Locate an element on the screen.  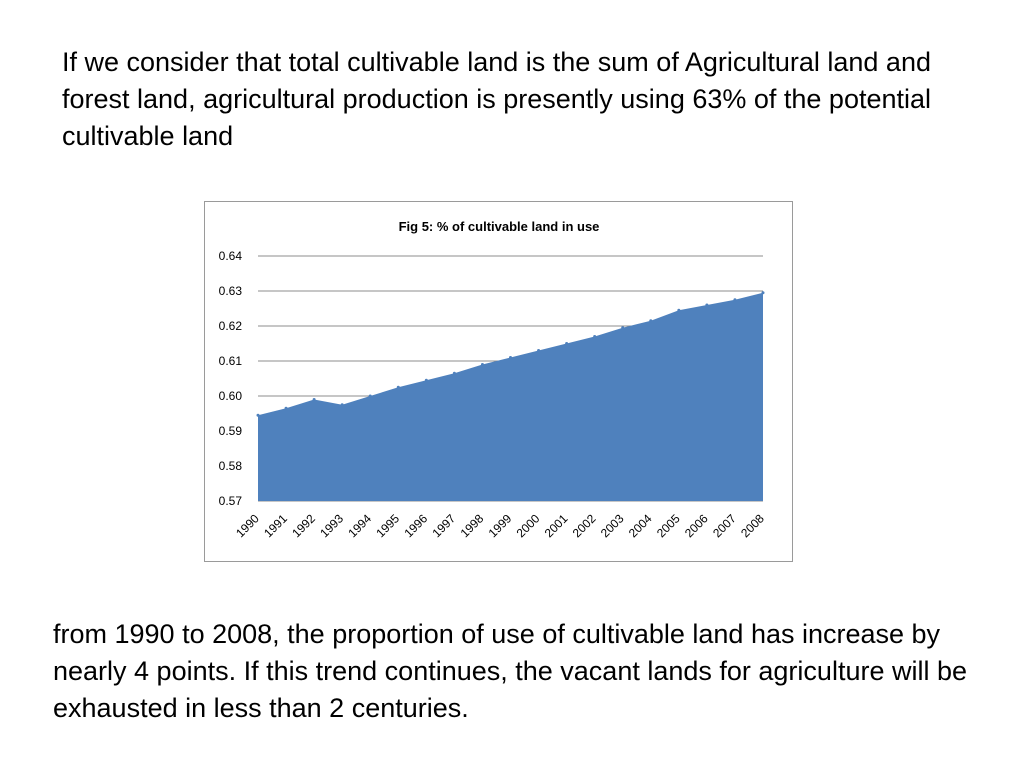
x-tick-label: 1990 is located at coordinates (247, 525).